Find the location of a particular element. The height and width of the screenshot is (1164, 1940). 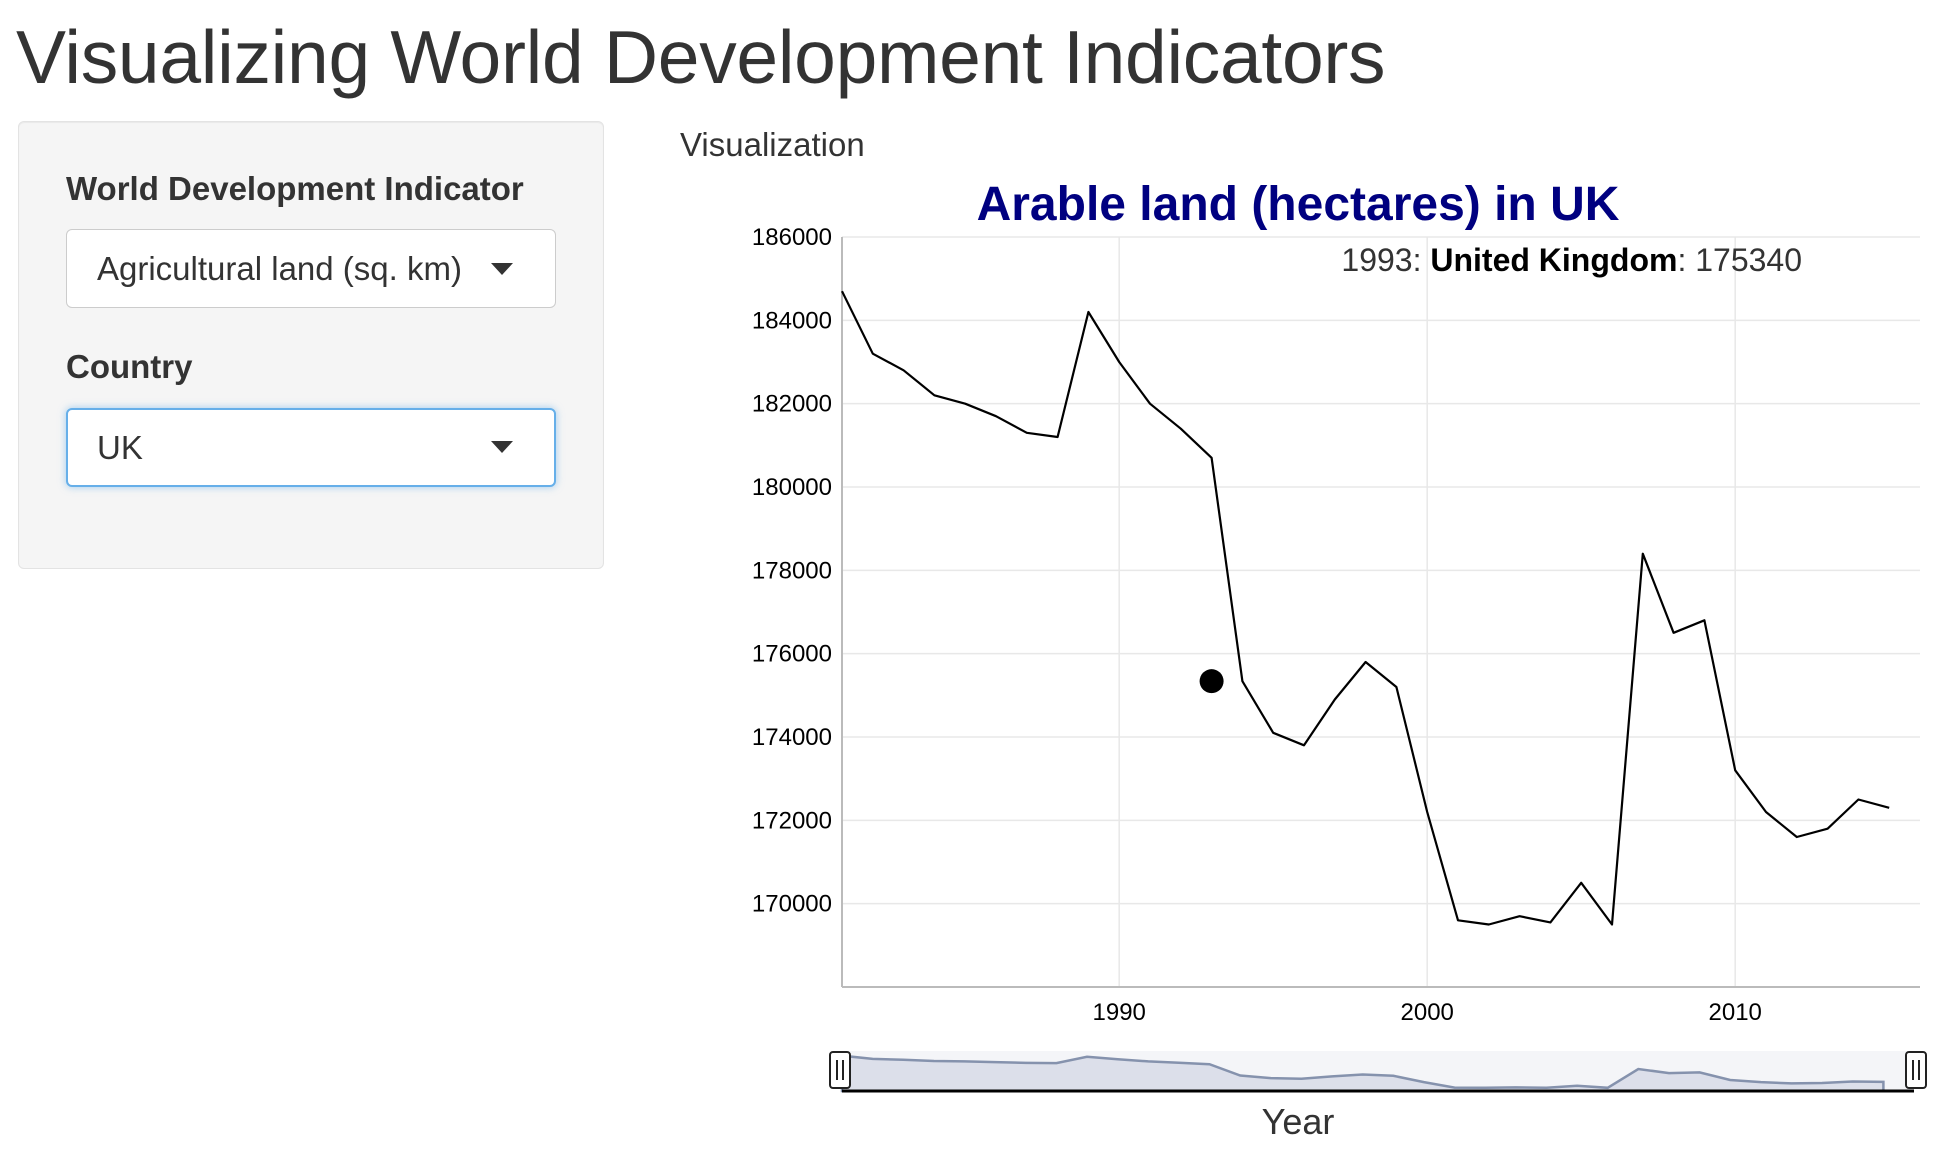

country-selected-value: UK is located at coordinates (120, 447).